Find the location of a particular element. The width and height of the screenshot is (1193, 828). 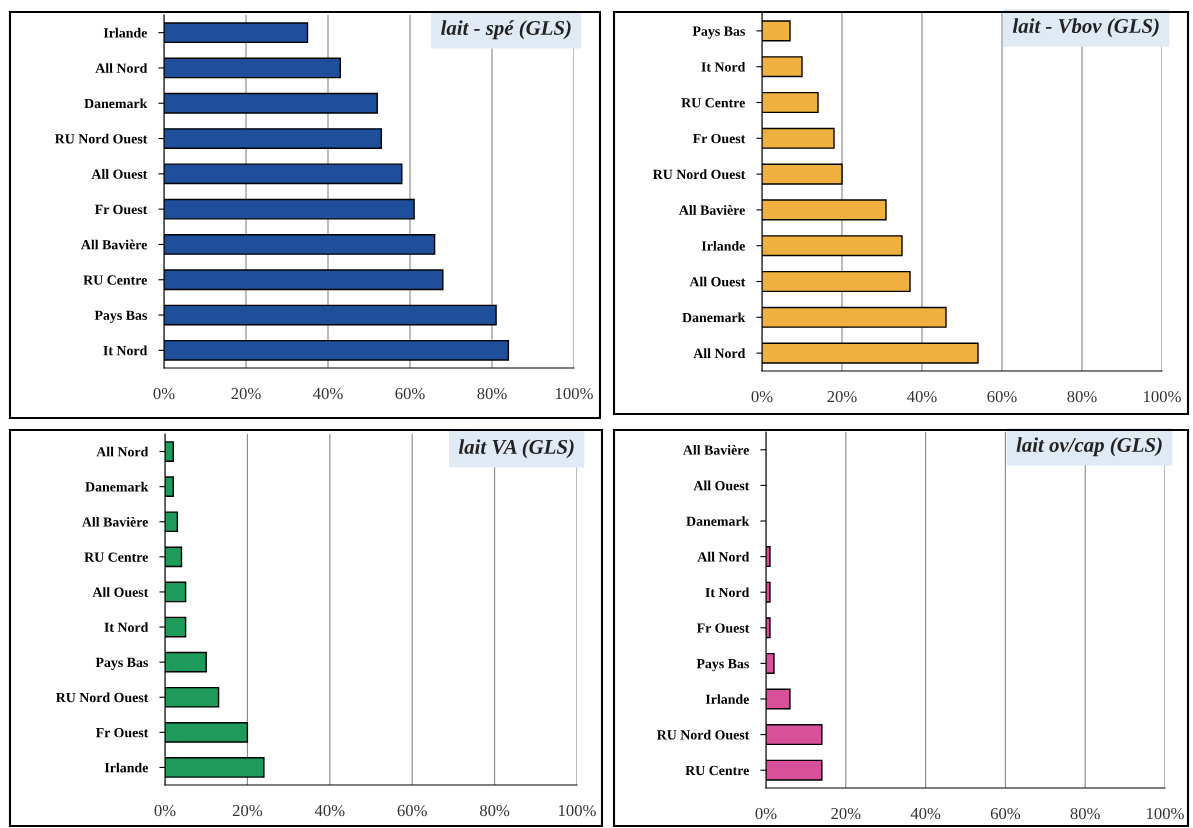

chart-title: lait - Vbov (GLS) is located at coordinates (1085, 28).